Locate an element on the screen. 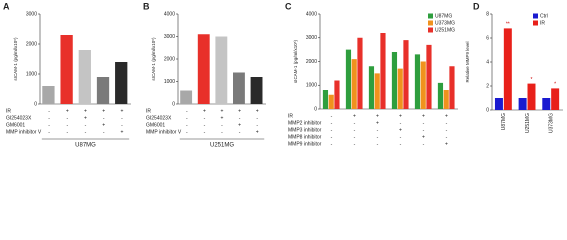 This screenshot has height=240, width=567. condition-name: MMP8 inhibitor is located at coordinates (305, 137).